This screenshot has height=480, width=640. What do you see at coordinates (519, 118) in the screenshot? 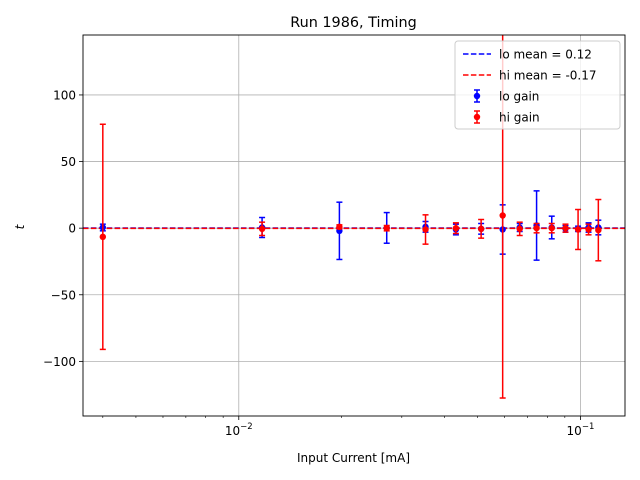
I see `legend-label: hi gain` at bounding box center [519, 118].